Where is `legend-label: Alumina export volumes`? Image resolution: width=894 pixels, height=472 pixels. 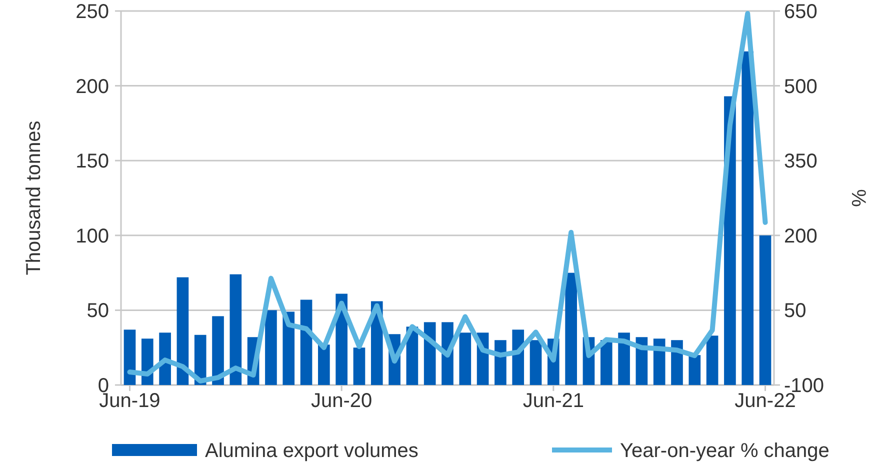 legend-label: Alumina export volumes is located at coordinates (311, 451).